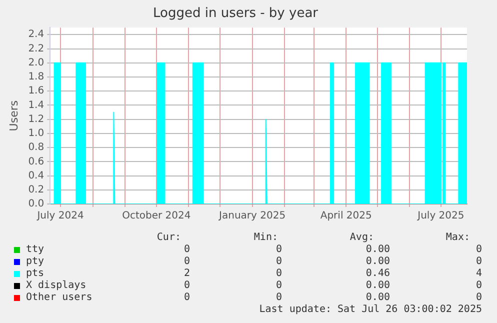 Image resolution: width=497 pixels, height=323 pixels. What do you see at coordinates (36, 176) in the screenshot?
I see `y-tick-label: 0.4` at bounding box center [36, 176].